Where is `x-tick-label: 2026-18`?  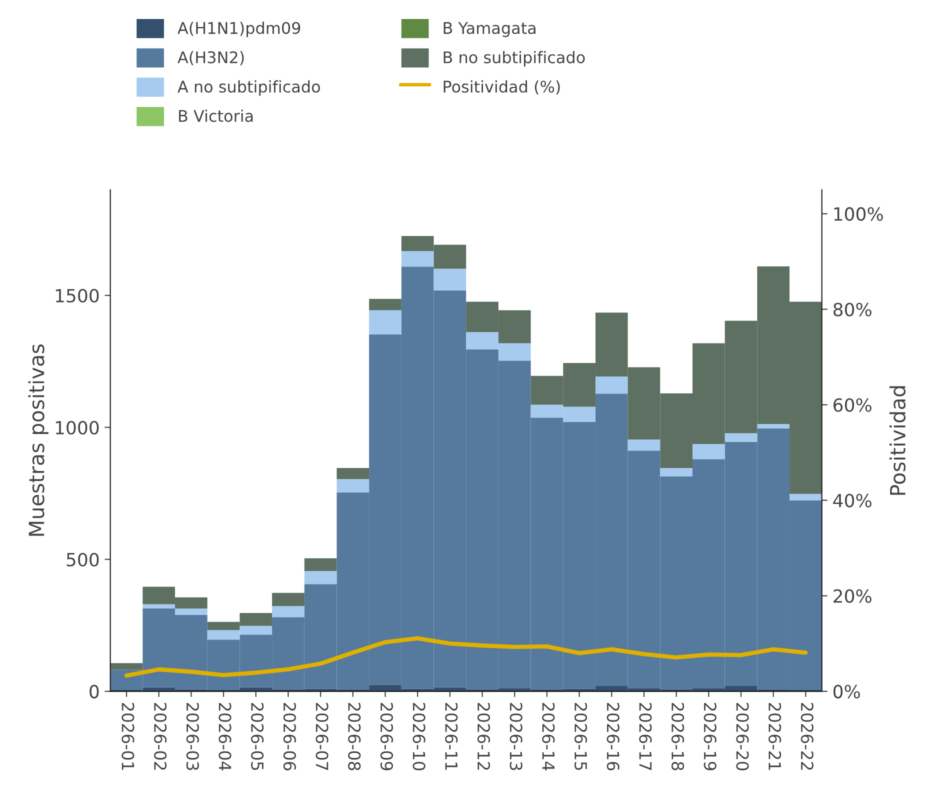 x-tick-label: 2026-18 is located at coordinates (677, 736).